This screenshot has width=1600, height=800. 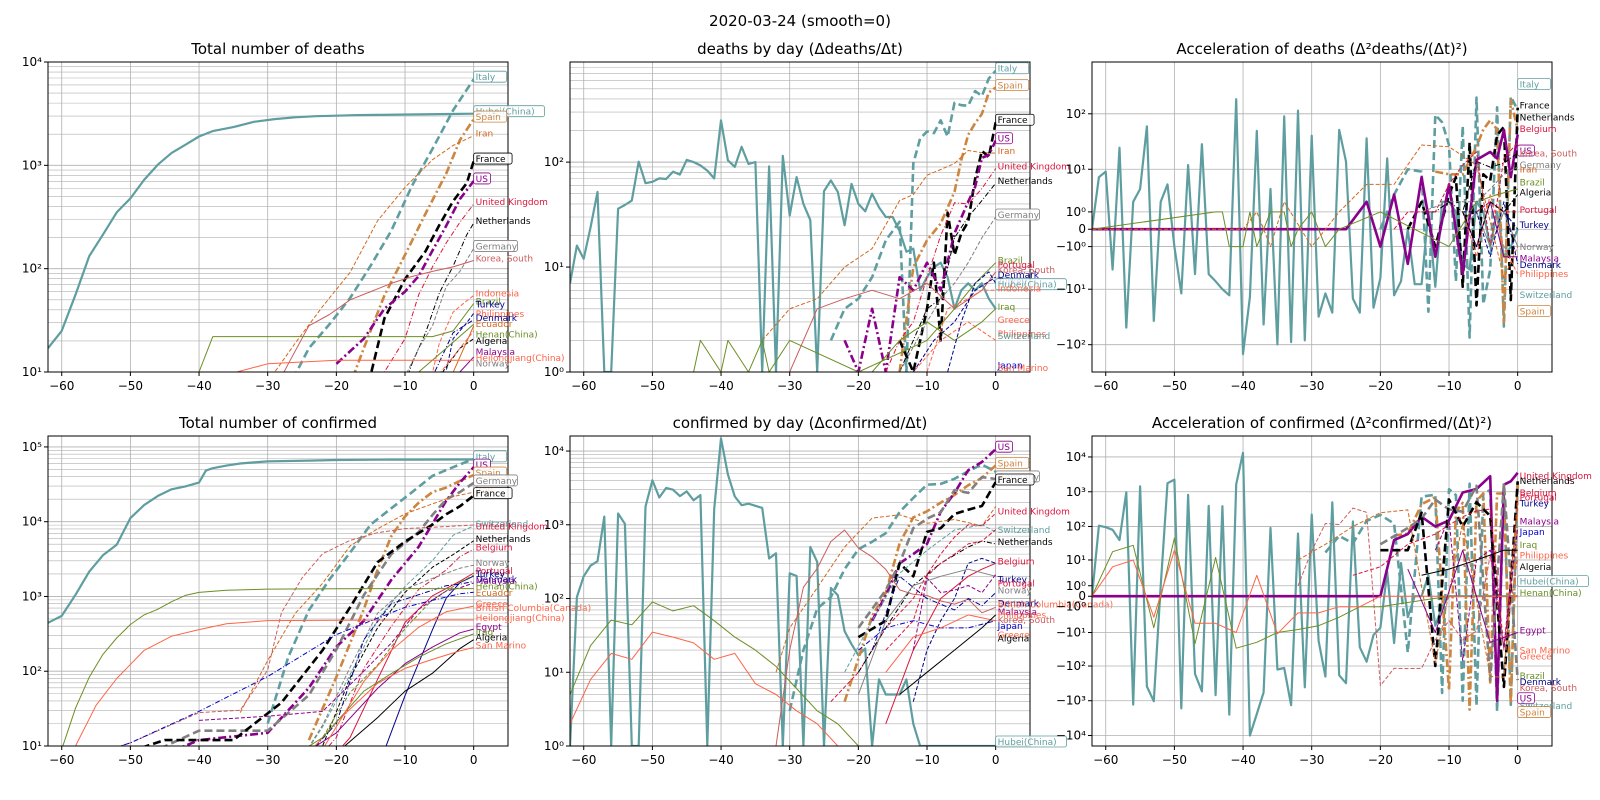 I want to click on series-line-turkey, so click(x=972, y=321).